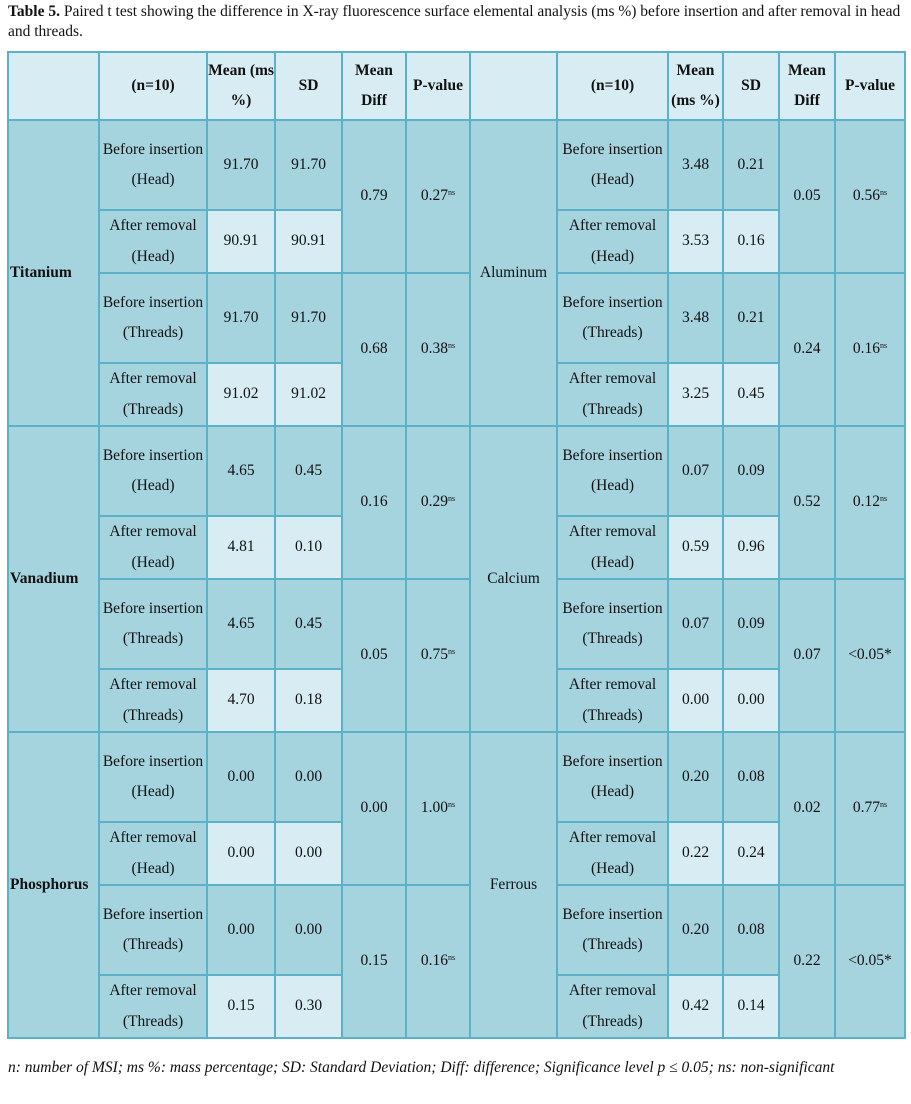 The height and width of the screenshot is (1104, 911). What do you see at coordinates (695, 165) in the screenshot?
I see `mean-value: 3.48` at bounding box center [695, 165].